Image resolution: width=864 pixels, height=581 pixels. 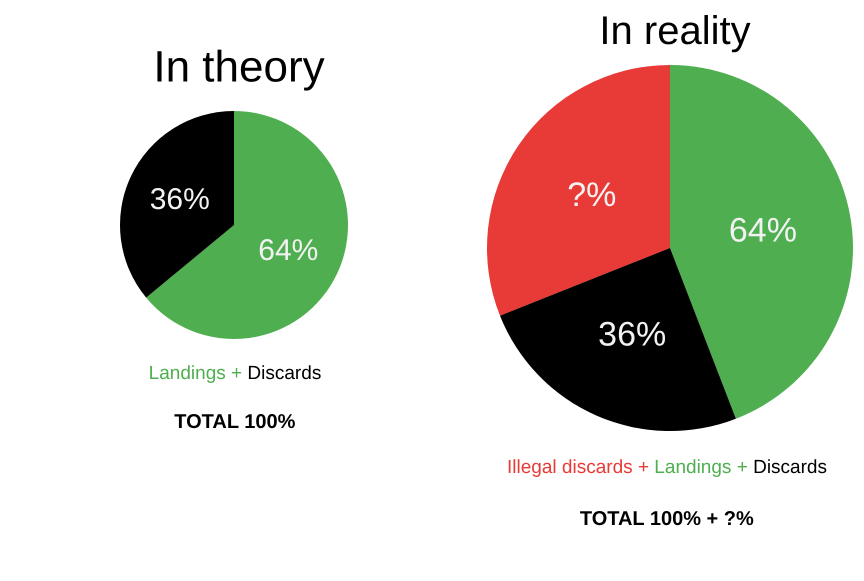 I want to click on text: TOTAL 100%, so click(x=235, y=422).